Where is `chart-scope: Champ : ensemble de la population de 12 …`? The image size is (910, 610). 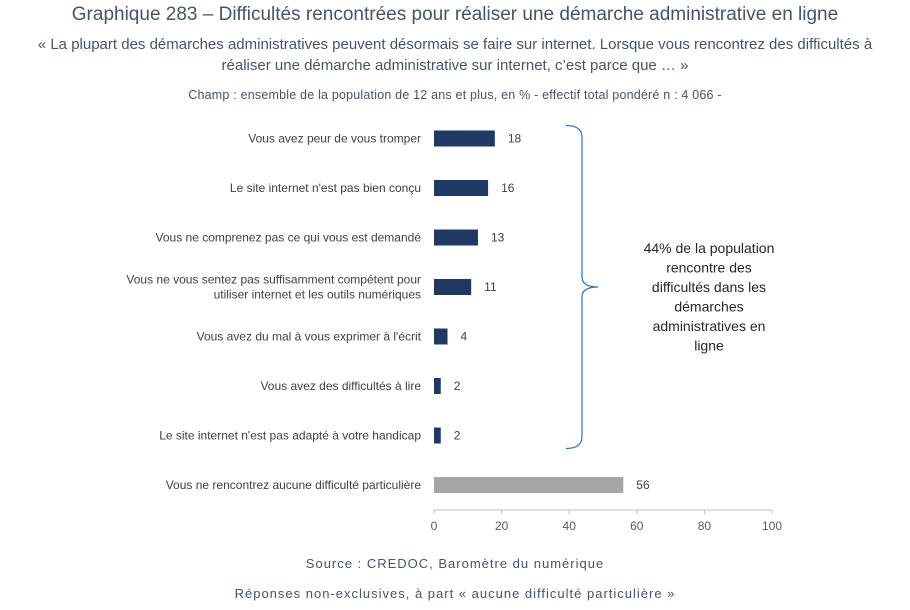 chart-scope: Champ : ensemble de la population de 12 … is located at coordinates (455, 95).